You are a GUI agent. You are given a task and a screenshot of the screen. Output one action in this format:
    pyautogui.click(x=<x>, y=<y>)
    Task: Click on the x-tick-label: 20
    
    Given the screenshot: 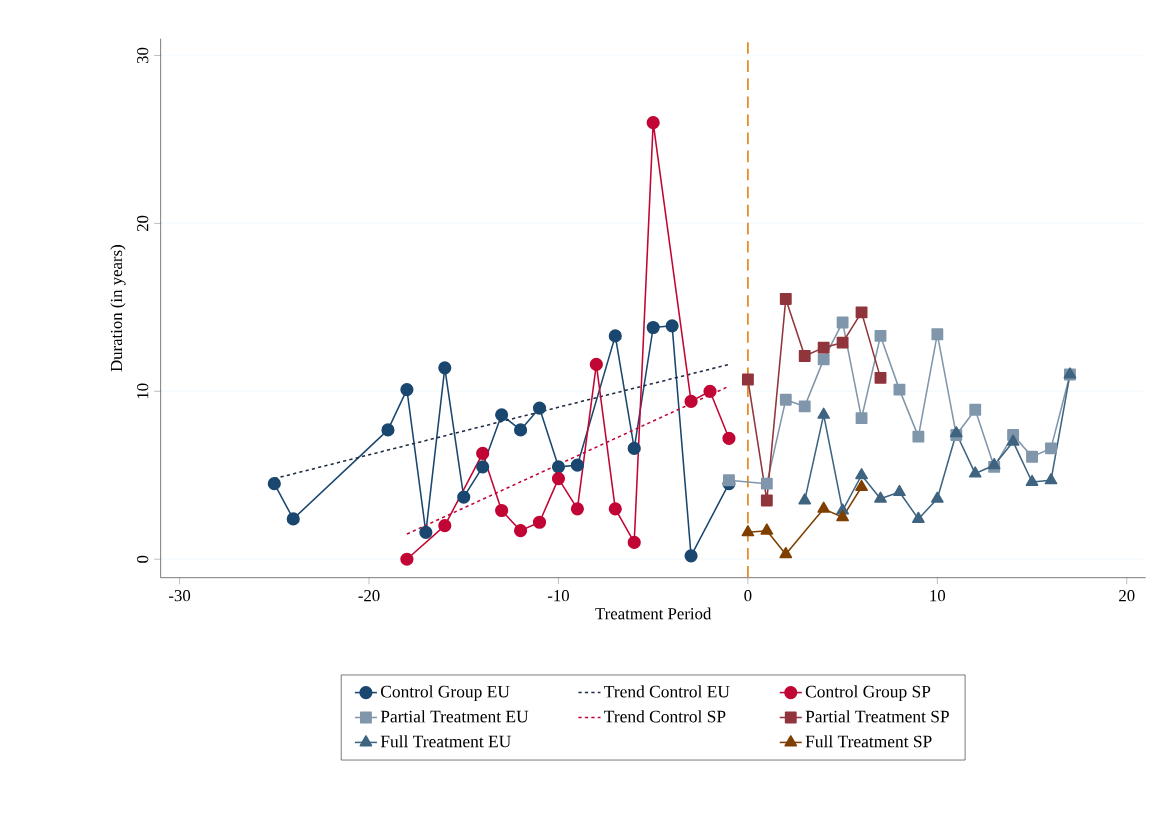 What is the action you would take?
    pyautogui.click(x=1127, y=596)
    